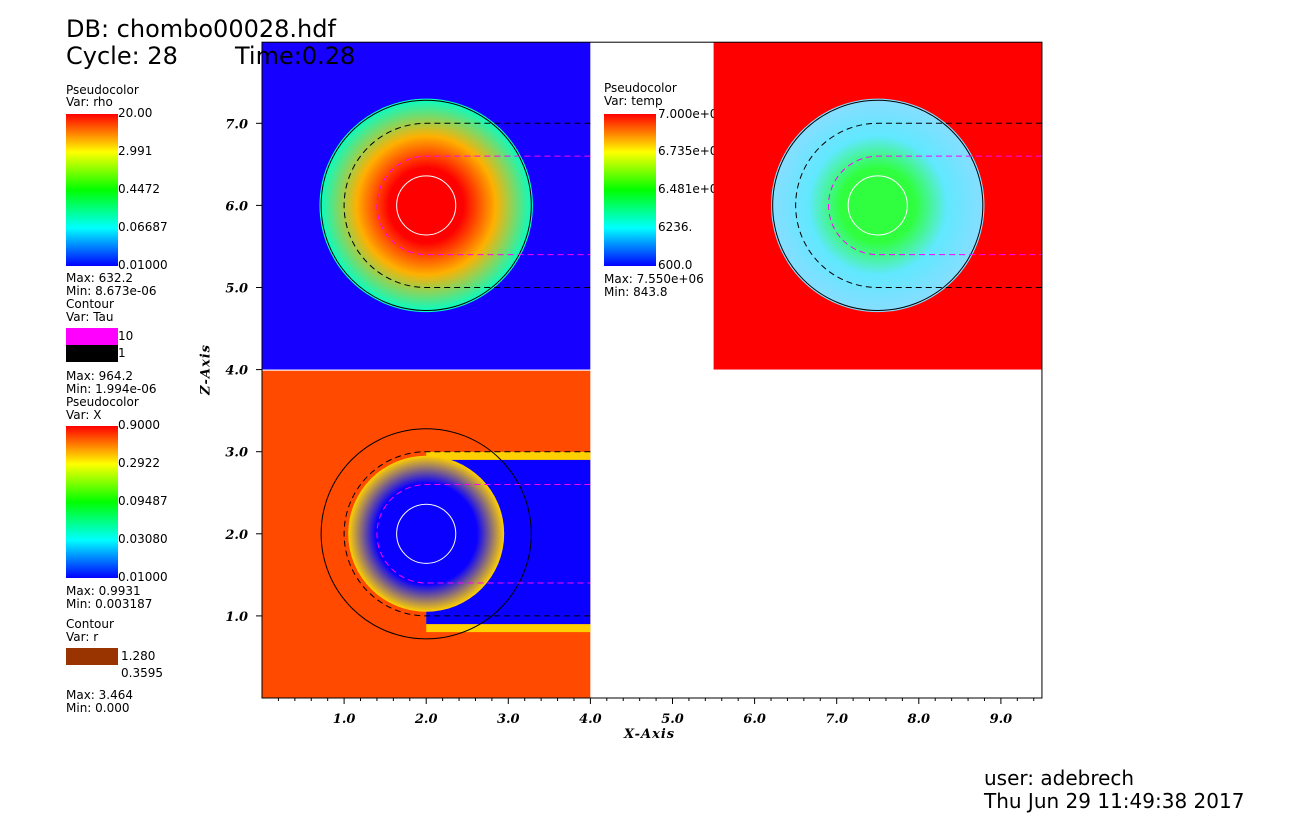 The image size is (1313, 822). What do you see at coordinates (92, 656) in the screenshot?
I see `legend-r-swatch` at bounding box center [92, 656].